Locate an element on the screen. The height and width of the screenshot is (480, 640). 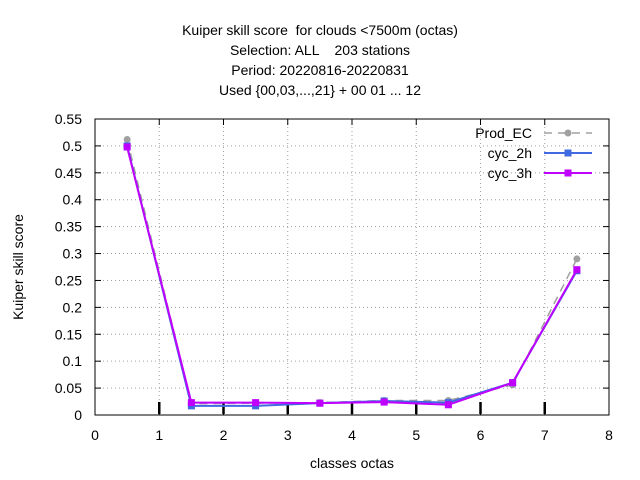
x-tick-label: 8 is located at coordinates (609, 435).